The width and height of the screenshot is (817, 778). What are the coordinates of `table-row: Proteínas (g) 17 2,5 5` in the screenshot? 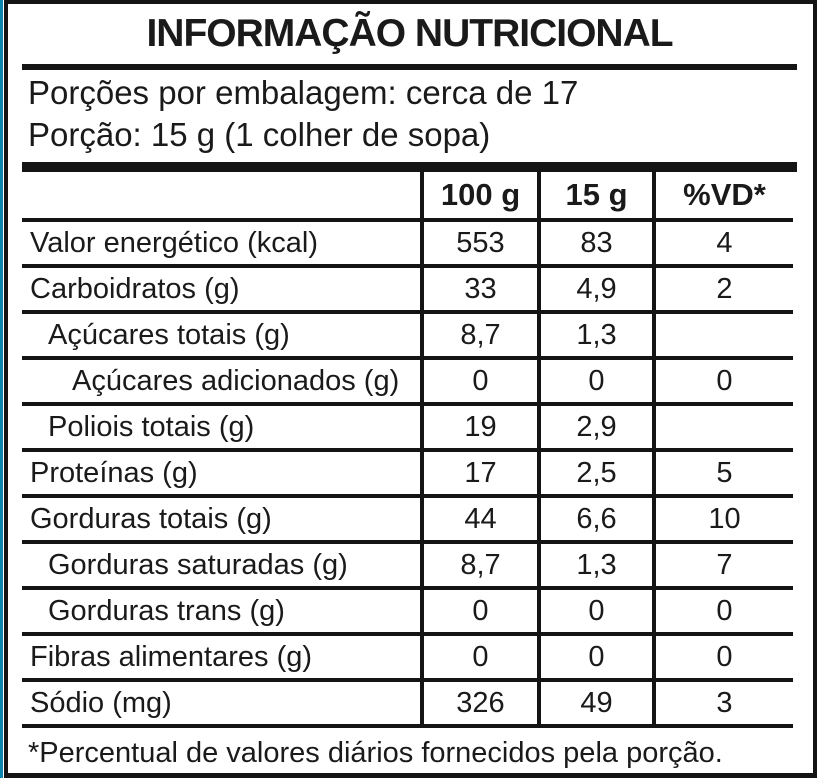 It's located at (407, 475).